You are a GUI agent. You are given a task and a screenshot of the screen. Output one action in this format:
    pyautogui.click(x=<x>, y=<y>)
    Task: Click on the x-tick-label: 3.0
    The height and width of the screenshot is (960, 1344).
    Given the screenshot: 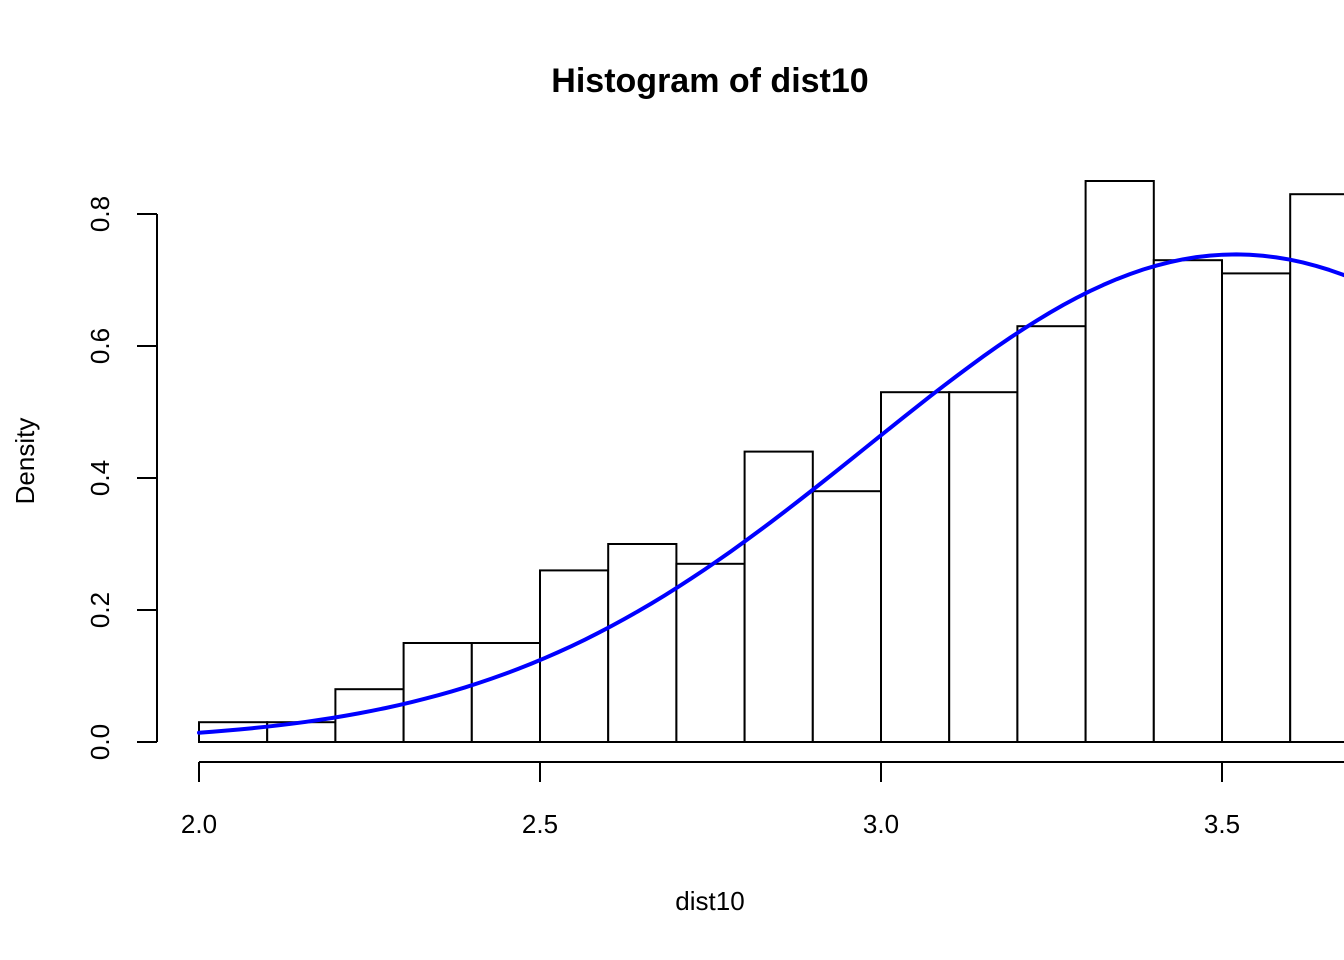 What is the action you would take?
    pyautogui.click(x=881, y=824)
    